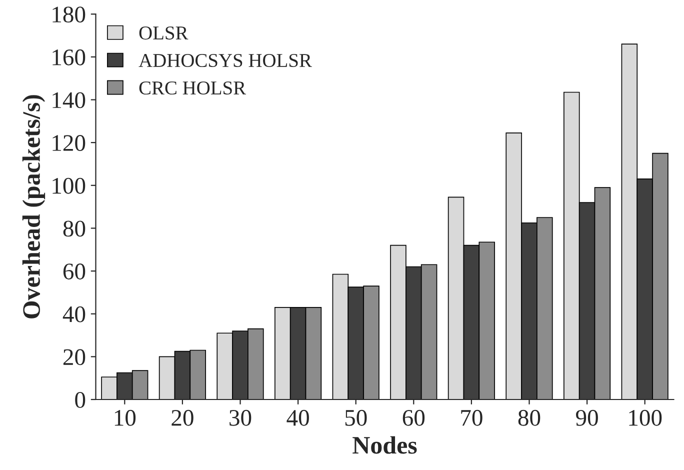  What do you see at coordinates (74, 272) in the screenshot?
I see `y-tick-label: 60` at bounding box center [74, 272].